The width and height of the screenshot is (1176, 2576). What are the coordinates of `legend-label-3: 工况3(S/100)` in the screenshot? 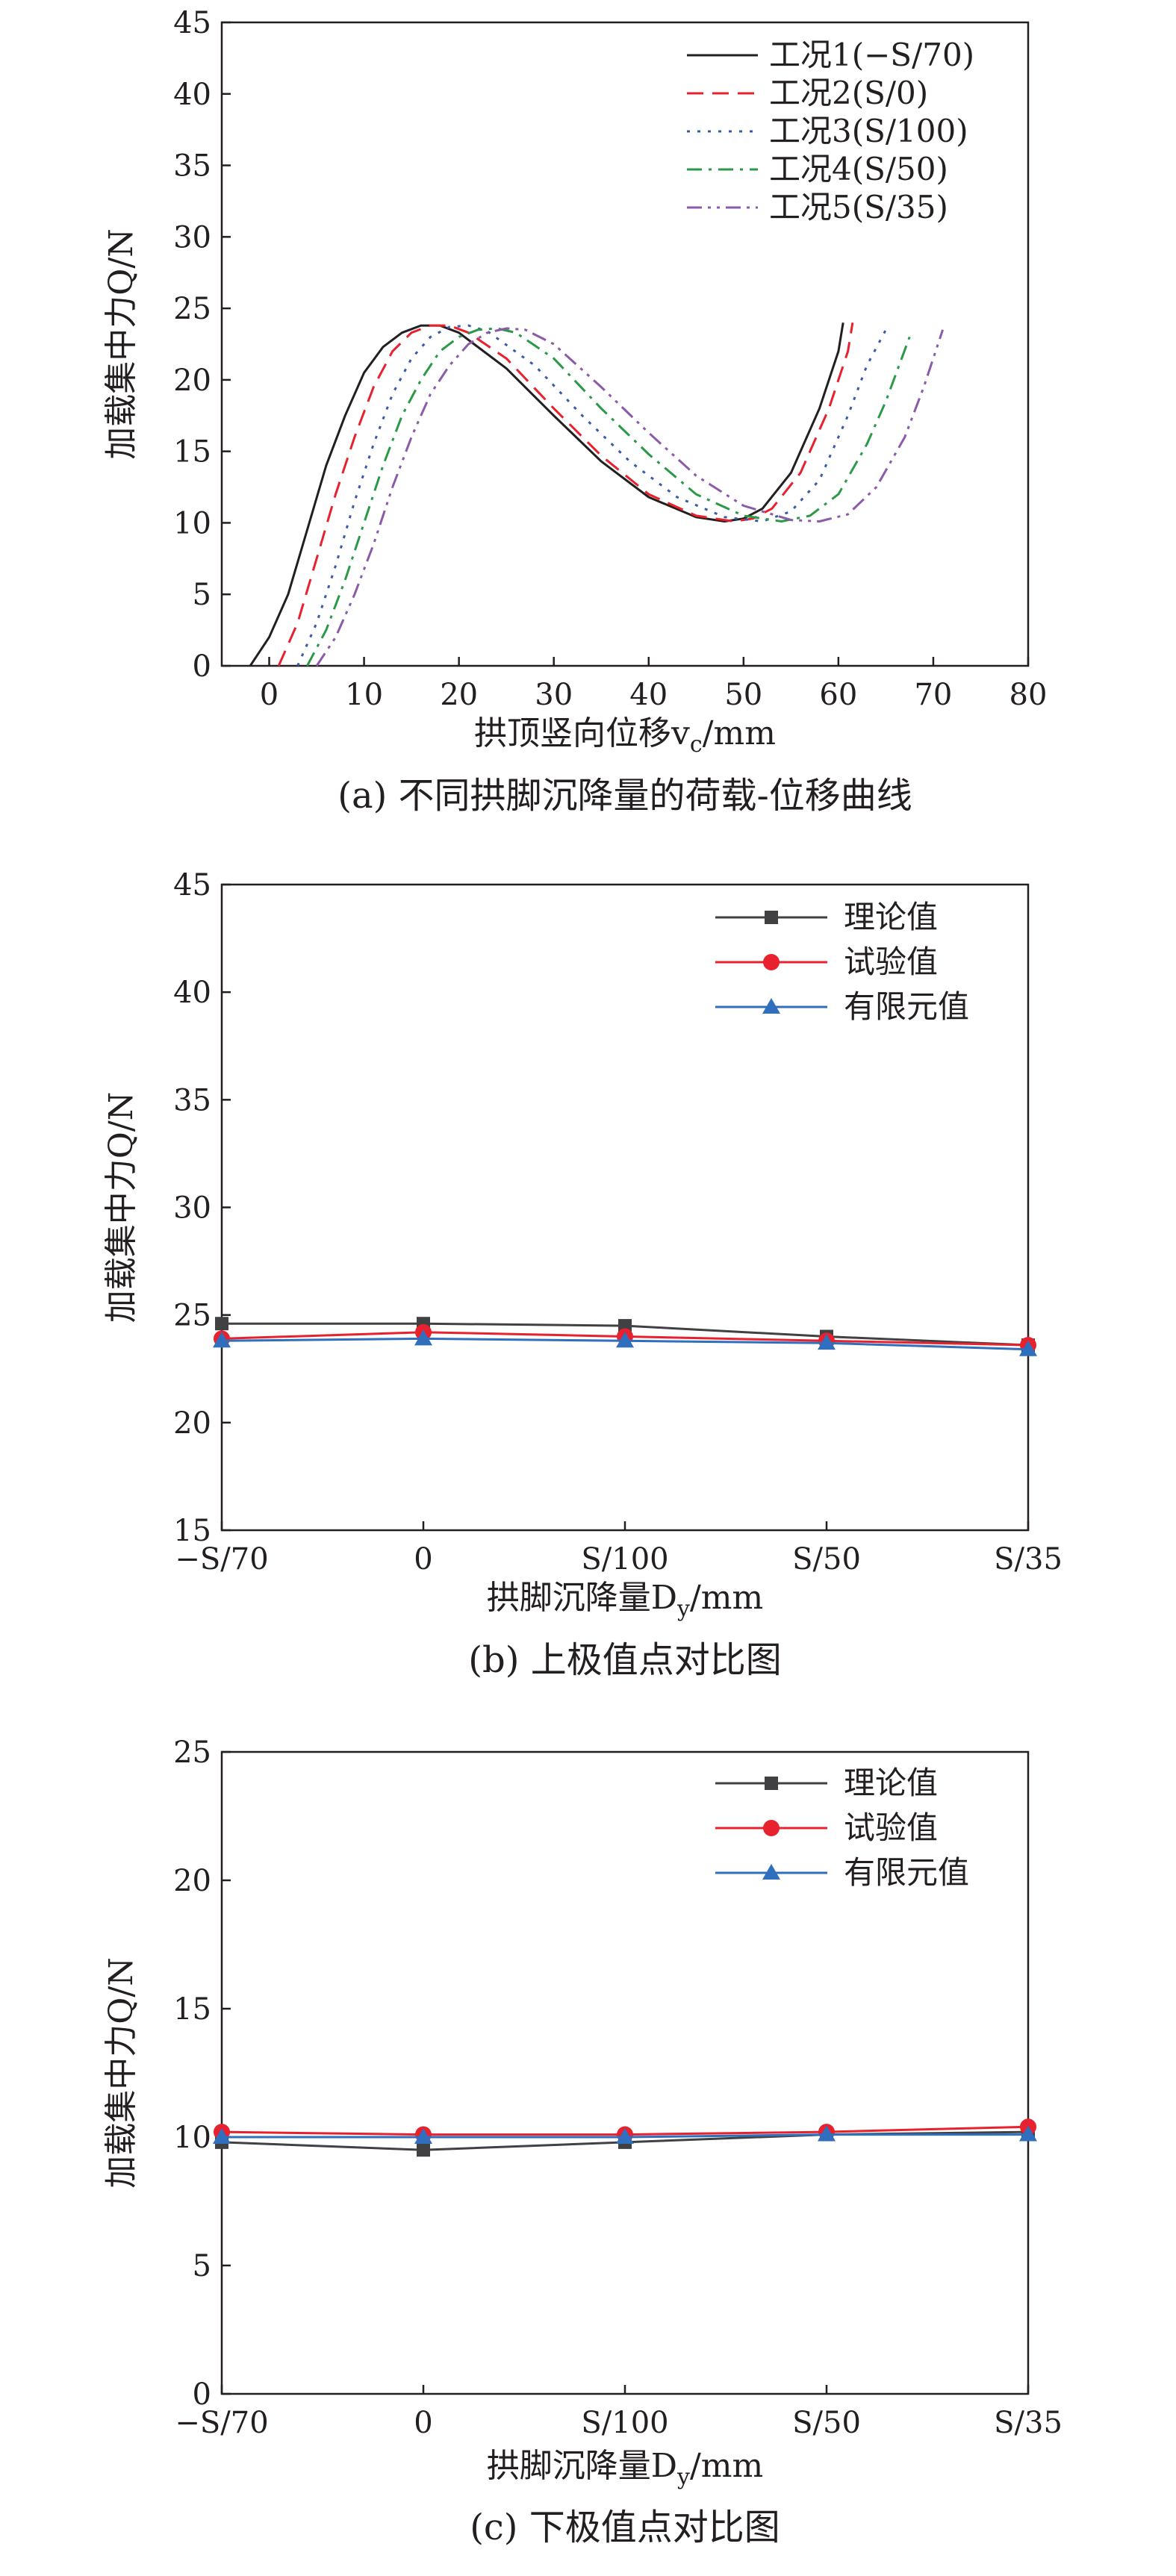 It's located at (868, 131).